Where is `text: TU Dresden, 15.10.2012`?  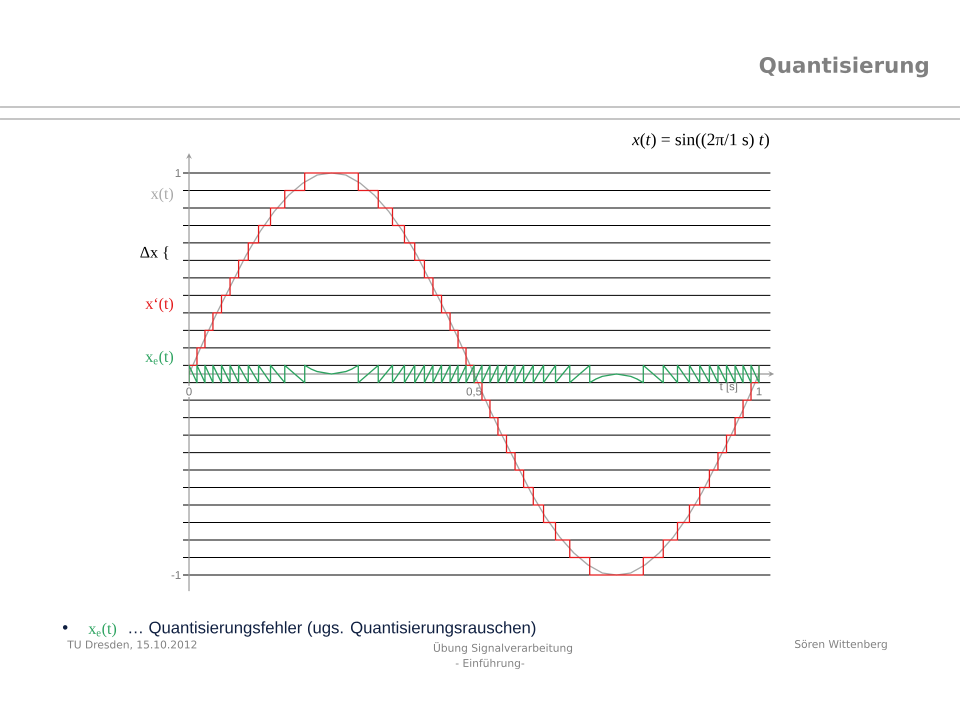
text: TU Dresden, 15.10.2012 is located at coordinates (131, 645).